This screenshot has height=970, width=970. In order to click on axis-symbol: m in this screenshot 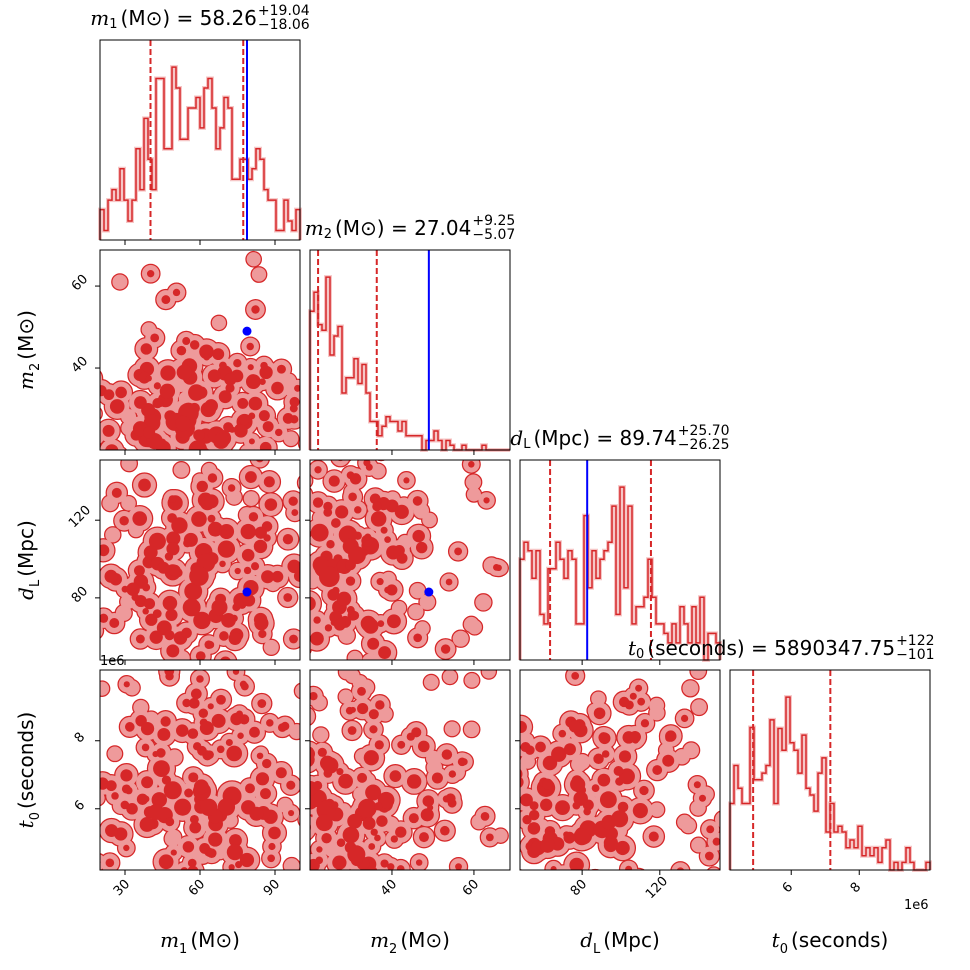, I will do `click(26, 380)`.